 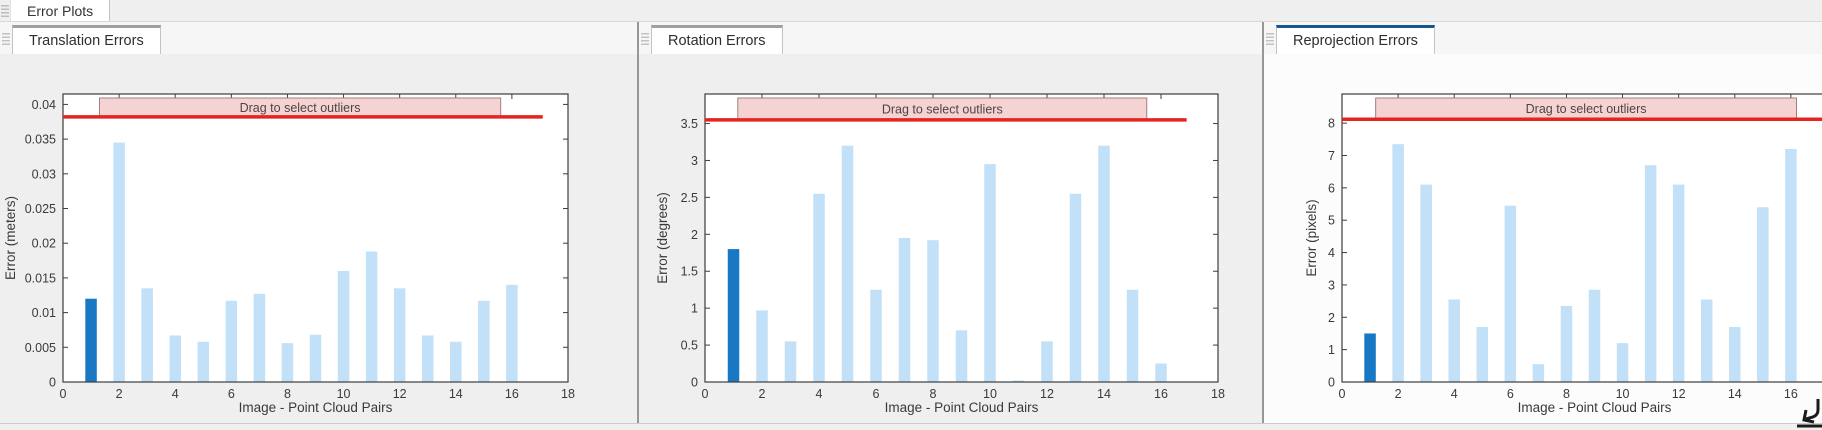 I want to click on y-tick-label: 0.015, so click(x=40, y=278).